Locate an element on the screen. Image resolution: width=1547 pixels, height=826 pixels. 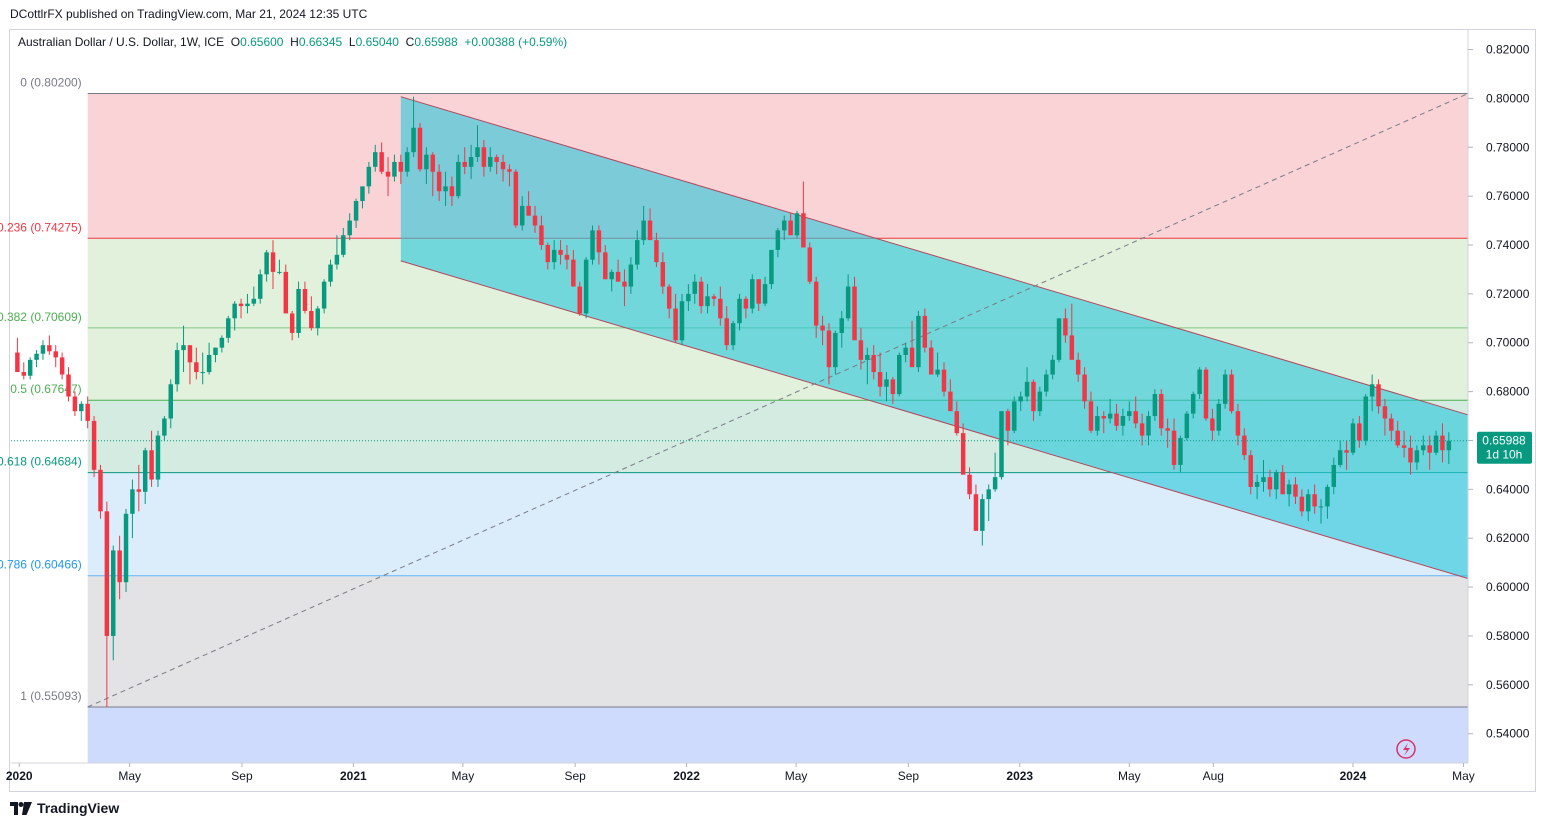
price-tick-label: 0.60000 is located at coordinates (1508, 587).